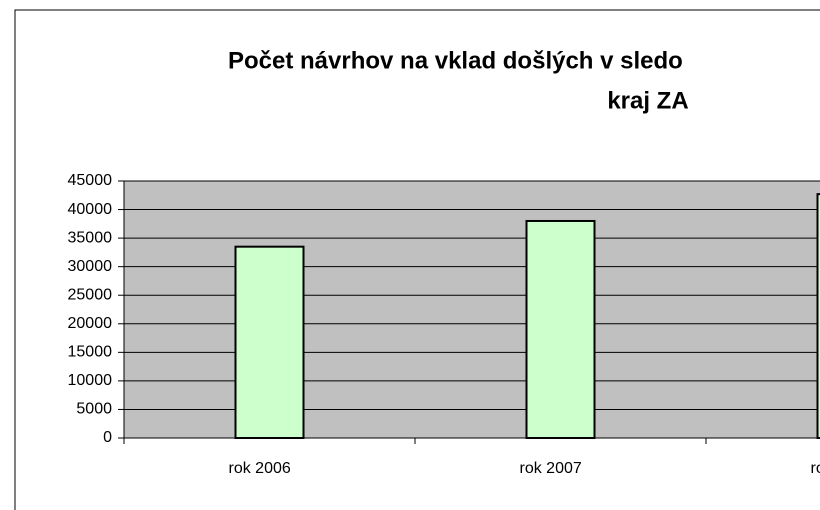 The height and width of the screenshot is (510, 820). I want to click on y-tick-label: 10000, so click(90, 380).